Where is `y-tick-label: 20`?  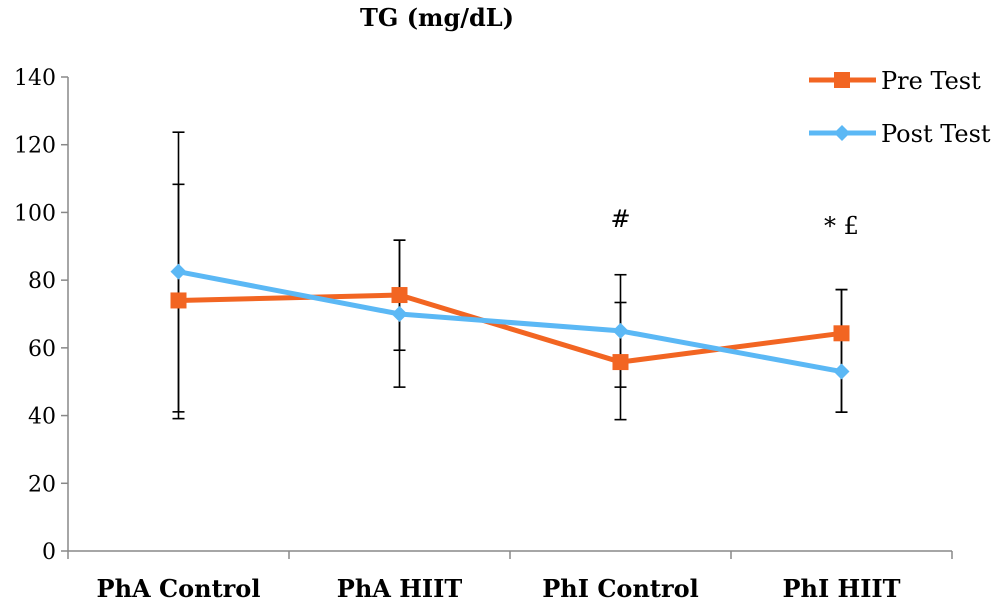 y-tick-label: 20 is located at coordinates (42, 484).